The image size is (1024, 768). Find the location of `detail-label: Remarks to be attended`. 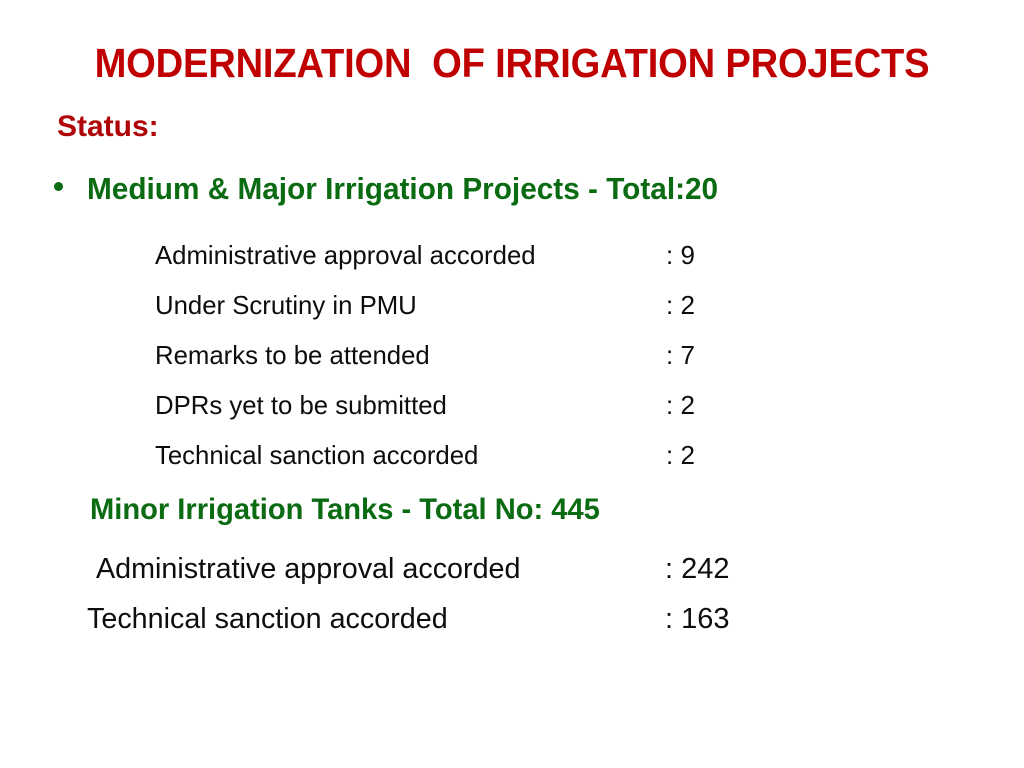

detail-label: Remarks to be attended is located at coordinates (292, 355).